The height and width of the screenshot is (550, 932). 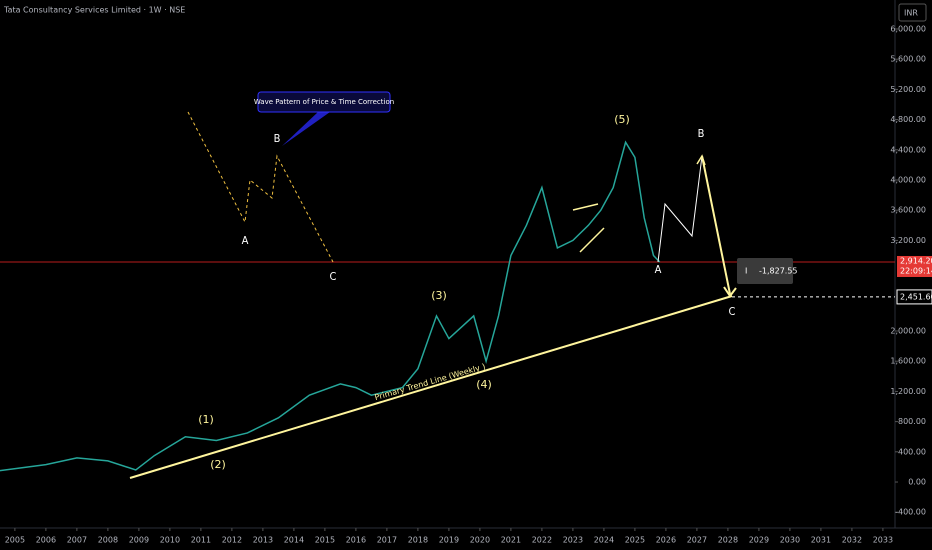 What do you see at coordinates (635, 540) in the screenshot?
I see `x-tick-label: 2025` at bounding box center [635, 540].